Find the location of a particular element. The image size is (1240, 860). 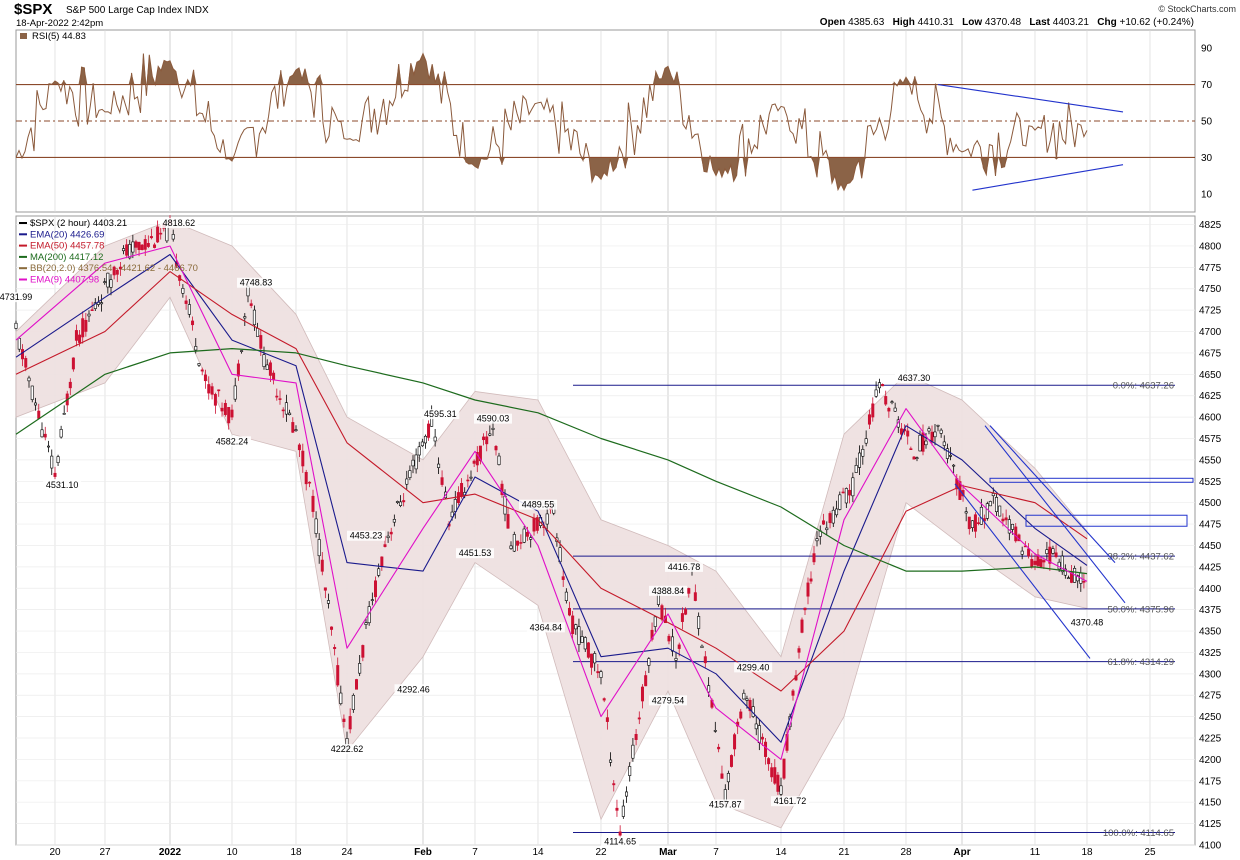

x-tick-label: 27 is located at coordinates (105, 852).